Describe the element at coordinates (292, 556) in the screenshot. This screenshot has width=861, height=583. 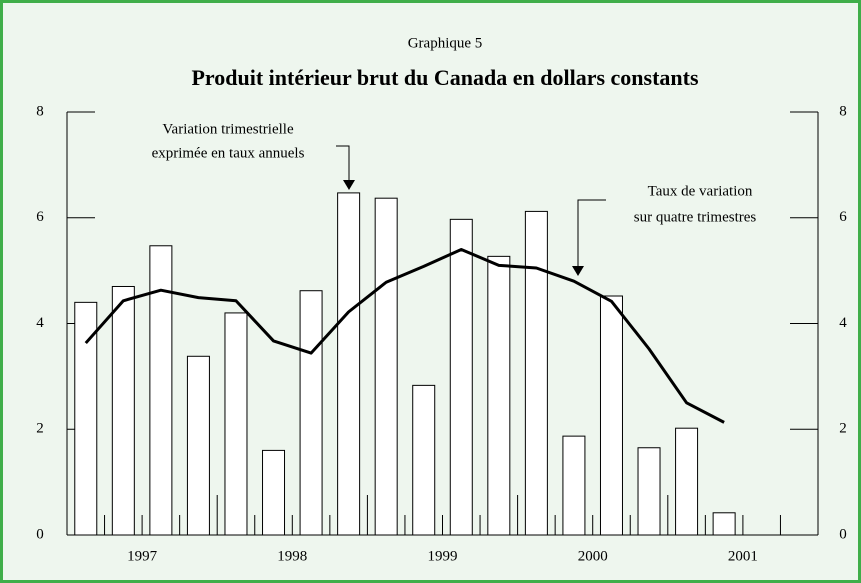
I see `x-year-label: 1998` at that location.